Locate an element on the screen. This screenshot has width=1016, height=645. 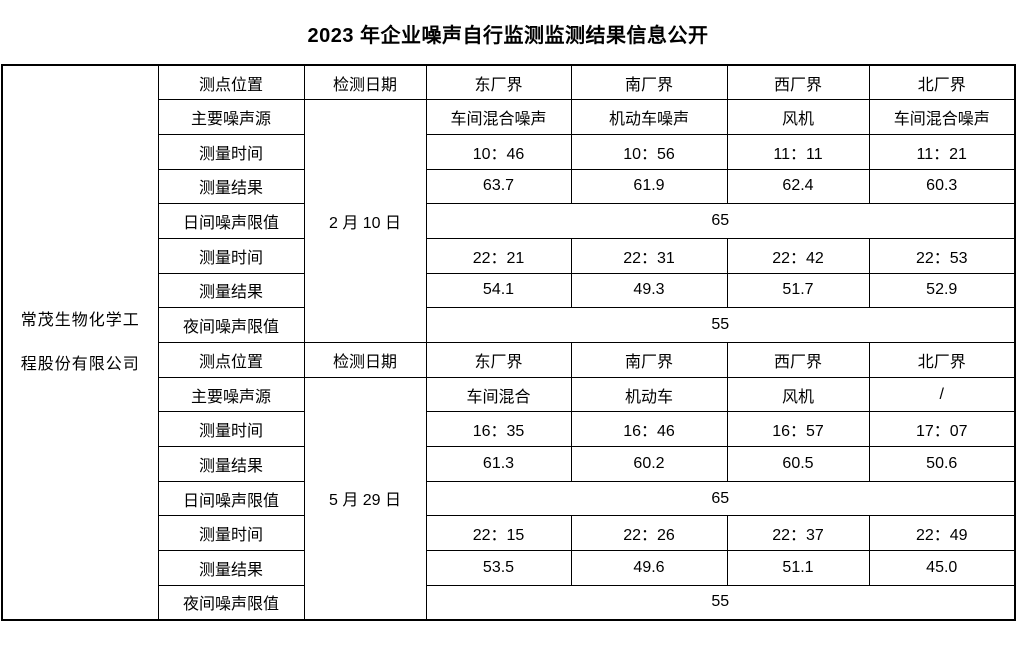
value-cell: 车间混合 is located at coordinates (498, 394).